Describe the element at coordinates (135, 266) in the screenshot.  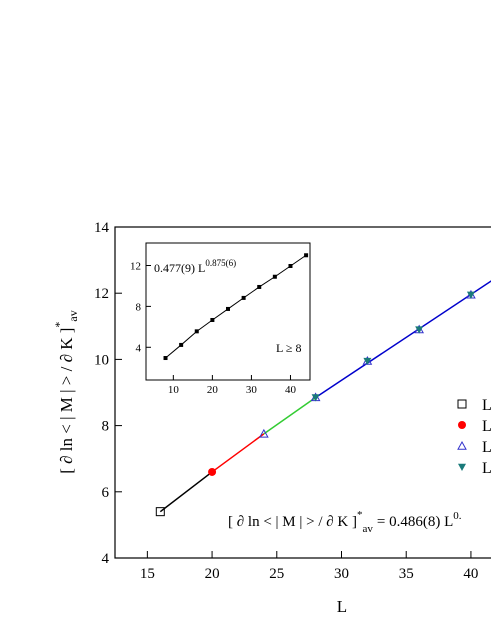
I see `inset-y-tick-label: 12` at that location.